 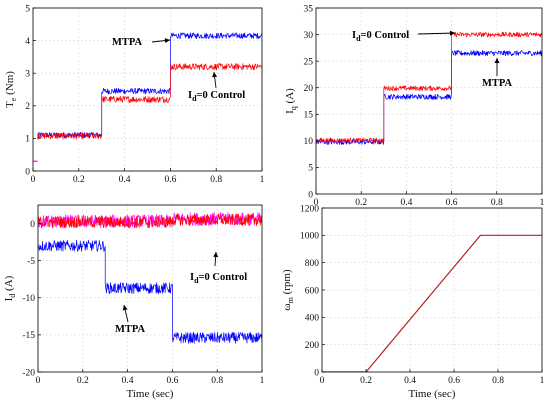 I want to click on y-tick-label: -15, so click(x=28, y=336).